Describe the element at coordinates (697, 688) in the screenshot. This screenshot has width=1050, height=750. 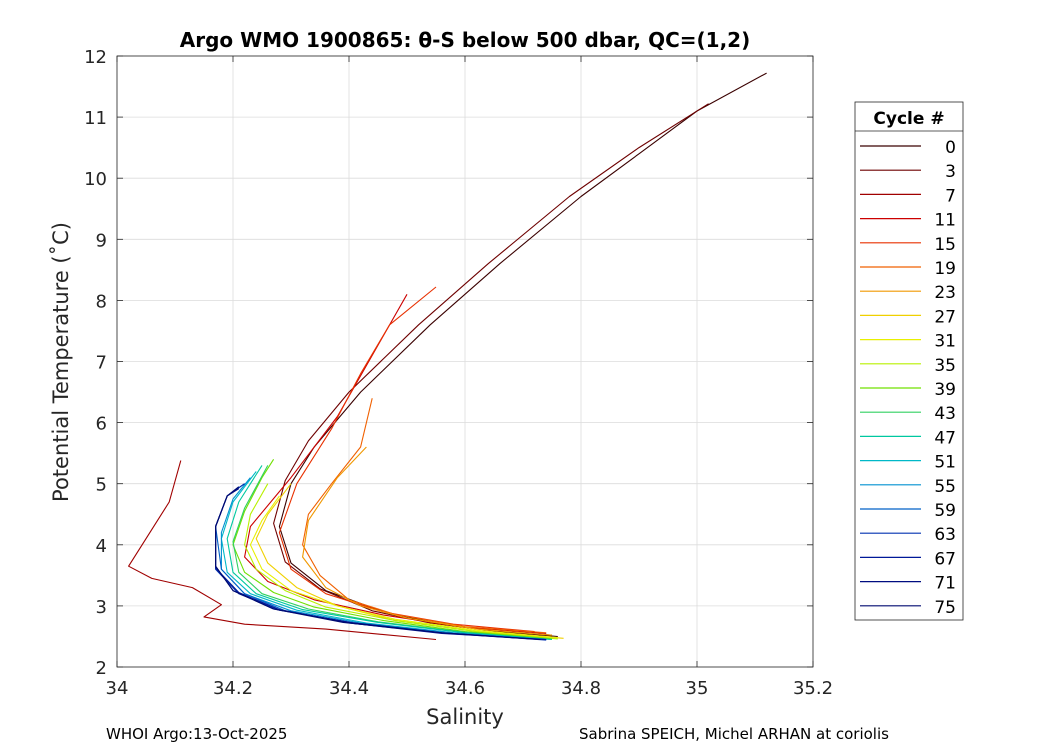
I see `x-tick-label: 35` at that location.